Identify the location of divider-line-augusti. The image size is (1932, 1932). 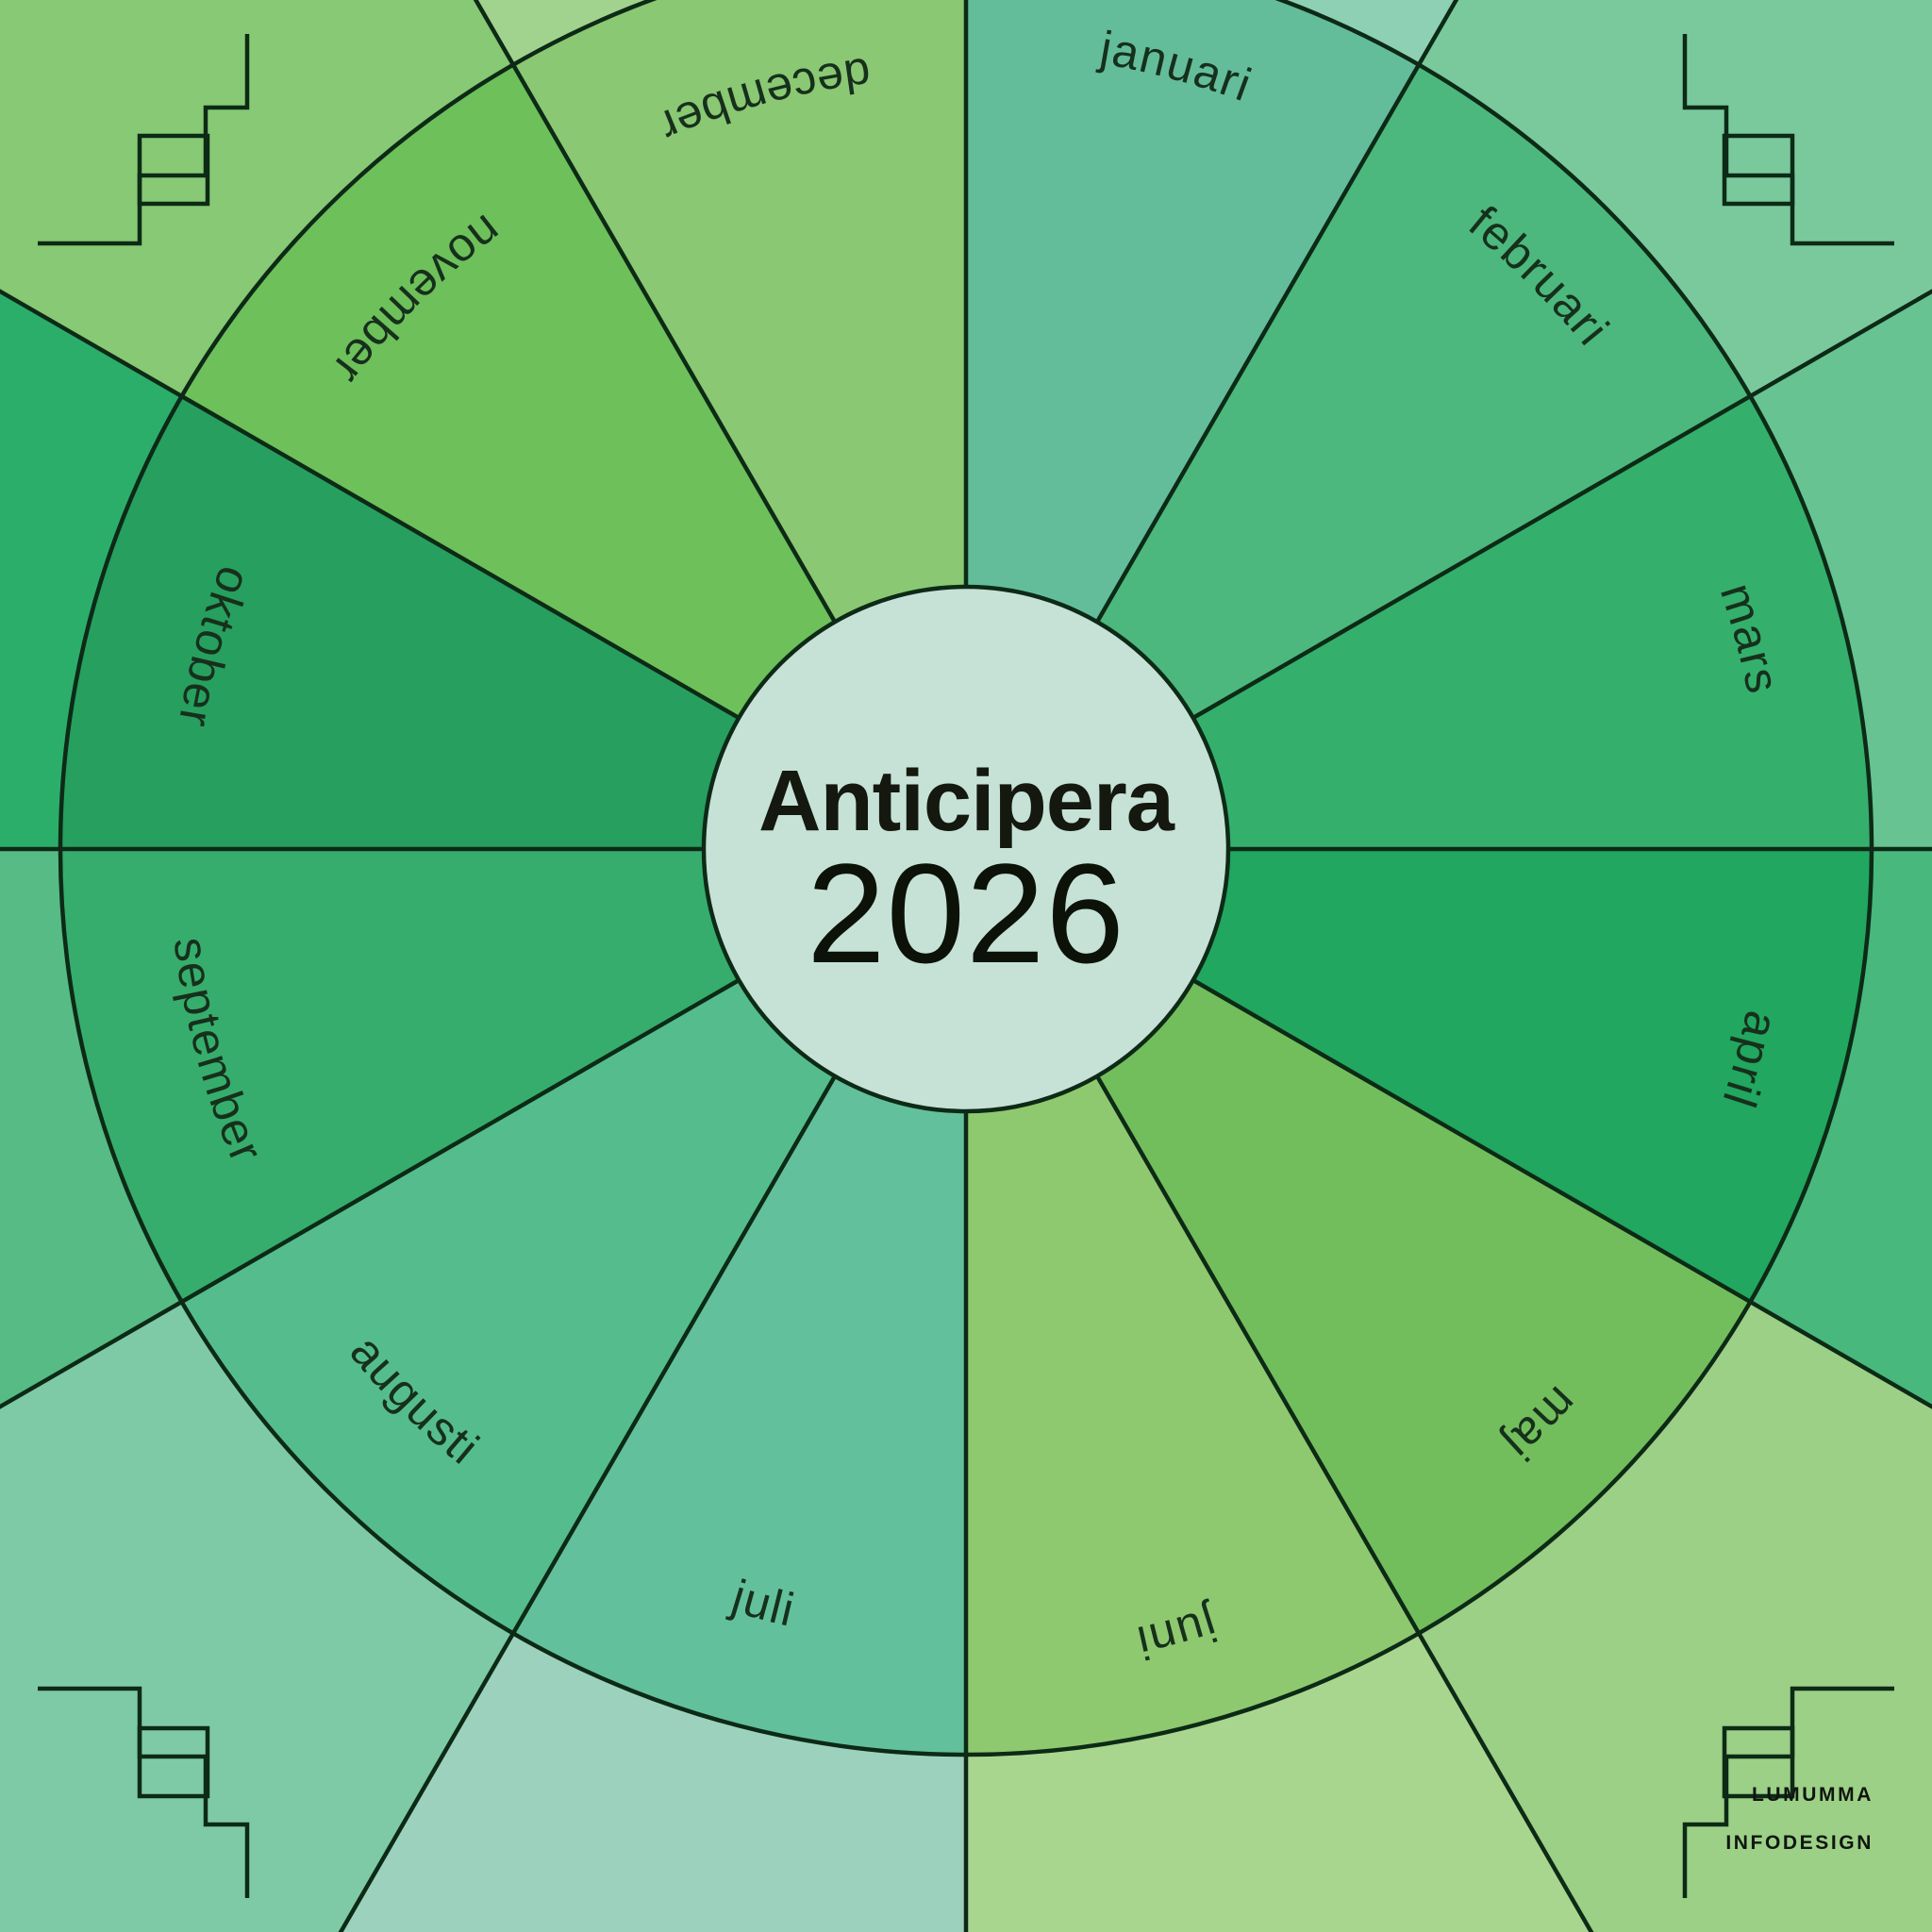
(588, 1502).